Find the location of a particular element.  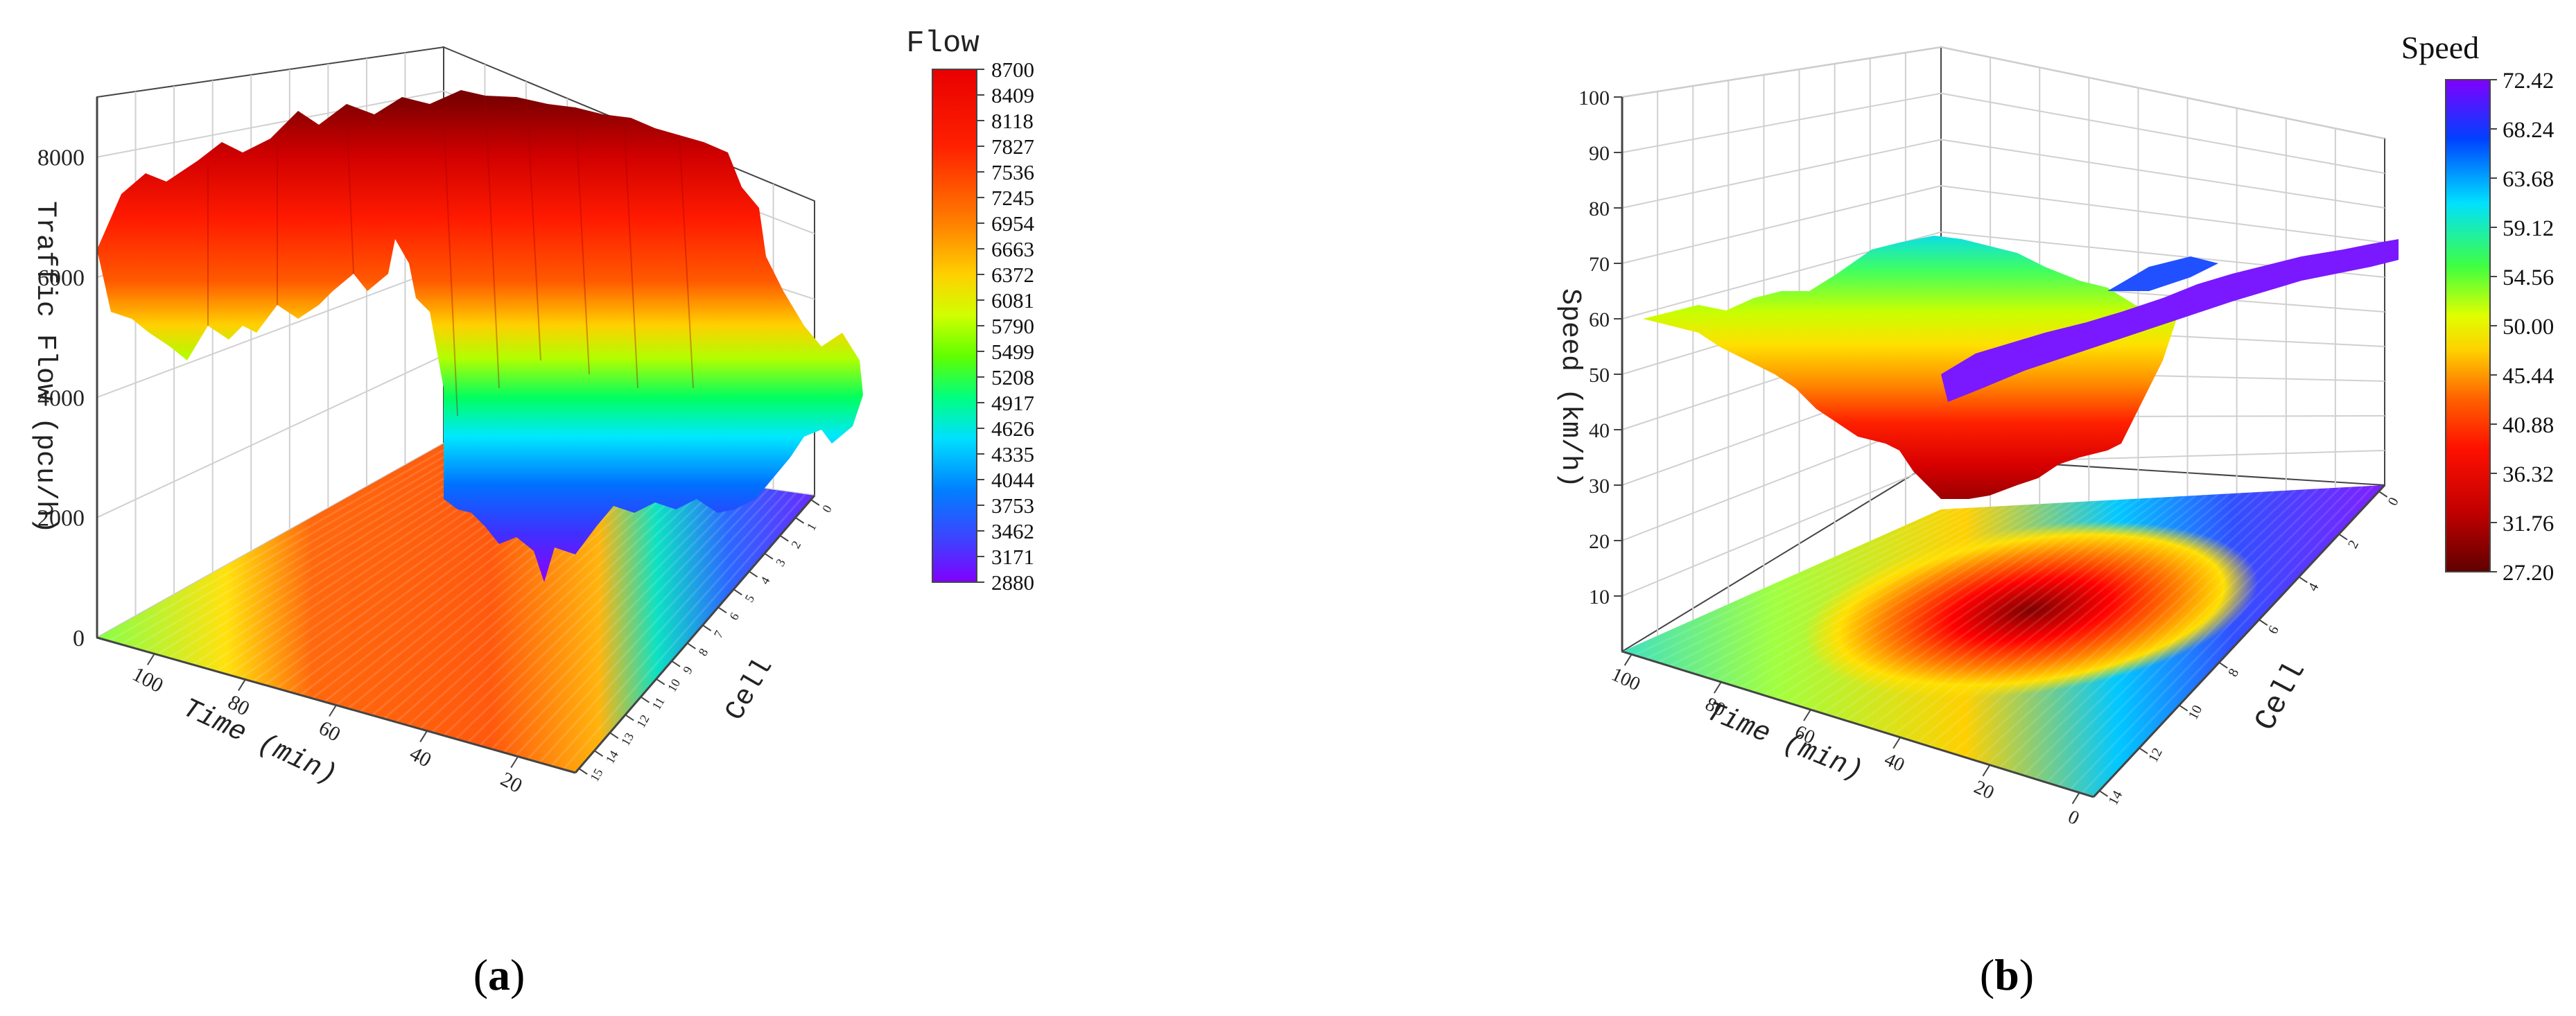

panel-b-z-tick-label: 20 is located at coordinates (1599, 541).